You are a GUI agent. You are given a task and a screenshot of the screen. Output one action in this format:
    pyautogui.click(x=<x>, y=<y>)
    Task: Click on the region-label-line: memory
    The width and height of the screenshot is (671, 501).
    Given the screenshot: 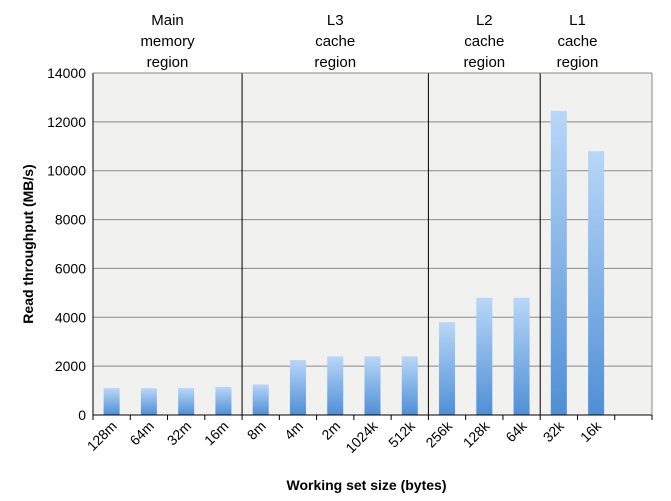 What is the action you would take?
    pyautogui.click(x=167, y=41)
    